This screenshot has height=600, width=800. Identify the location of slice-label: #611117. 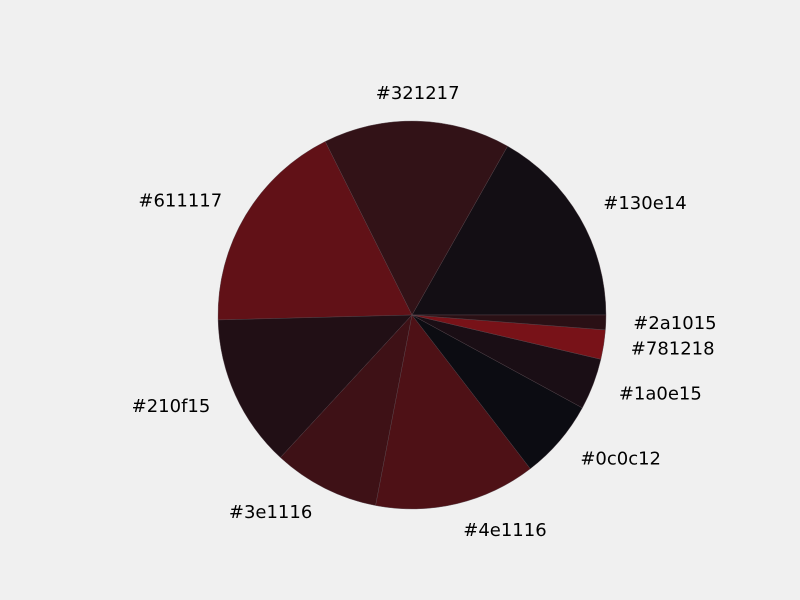
(180, 201).